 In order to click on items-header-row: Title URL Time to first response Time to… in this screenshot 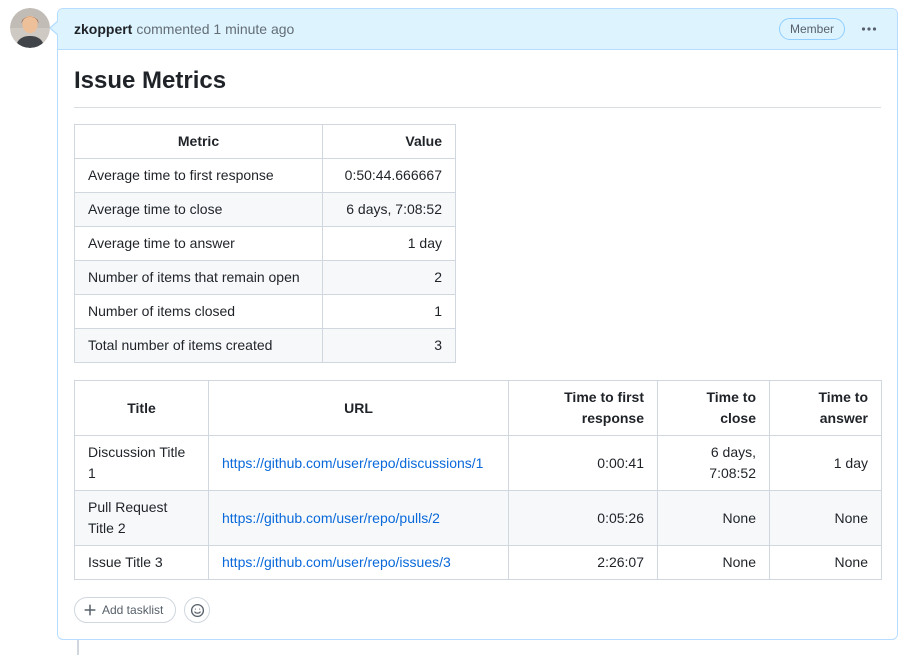, I will do `click(478, 408)`.